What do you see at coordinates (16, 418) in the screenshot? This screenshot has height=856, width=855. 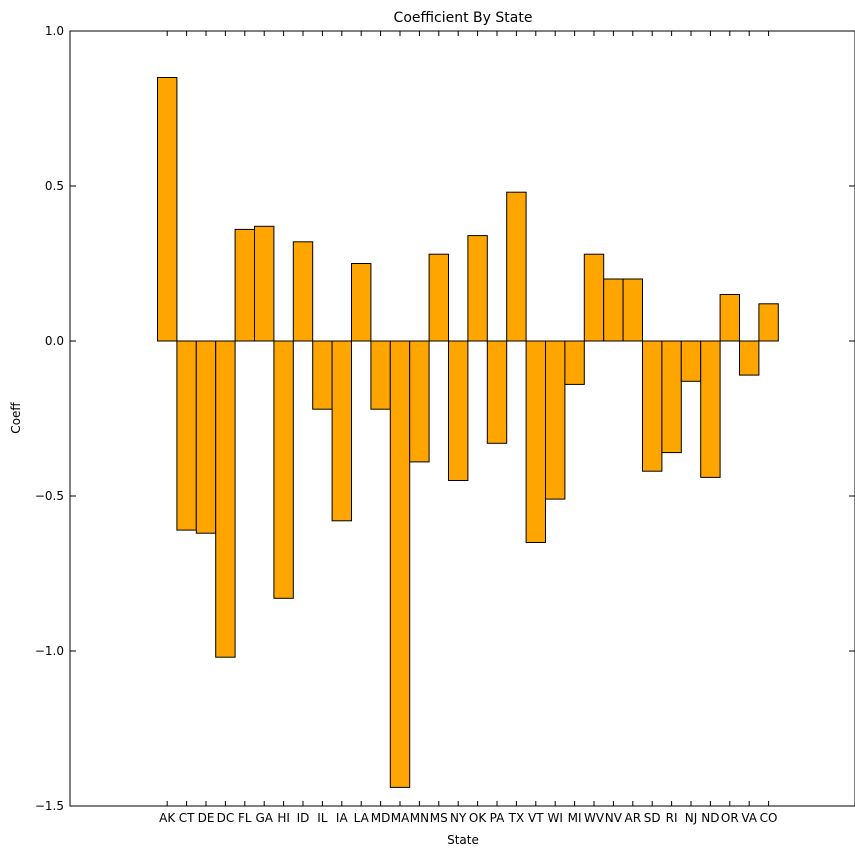 I see `y-axis-label: Coeff` at bounding box center [16, 418].